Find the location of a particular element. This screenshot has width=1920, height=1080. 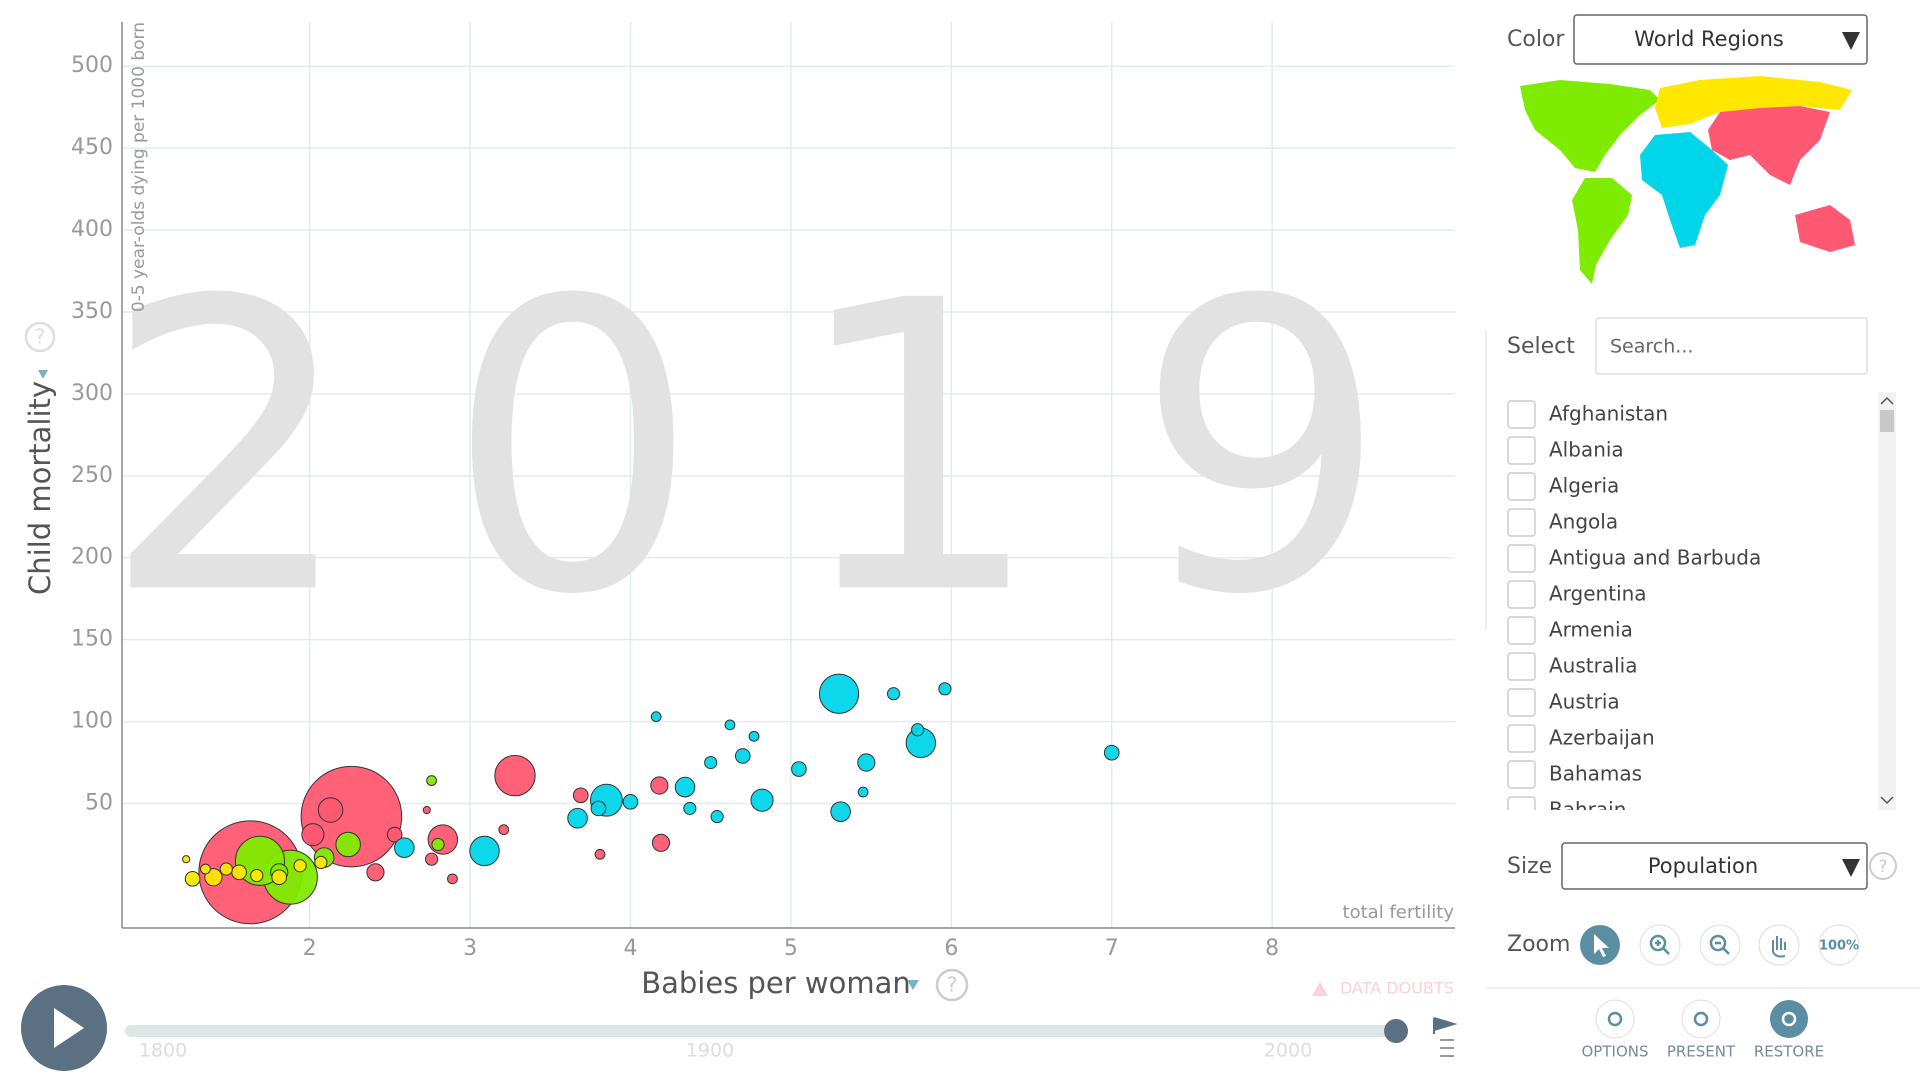

world-map is located at coordinates (1687, 180).